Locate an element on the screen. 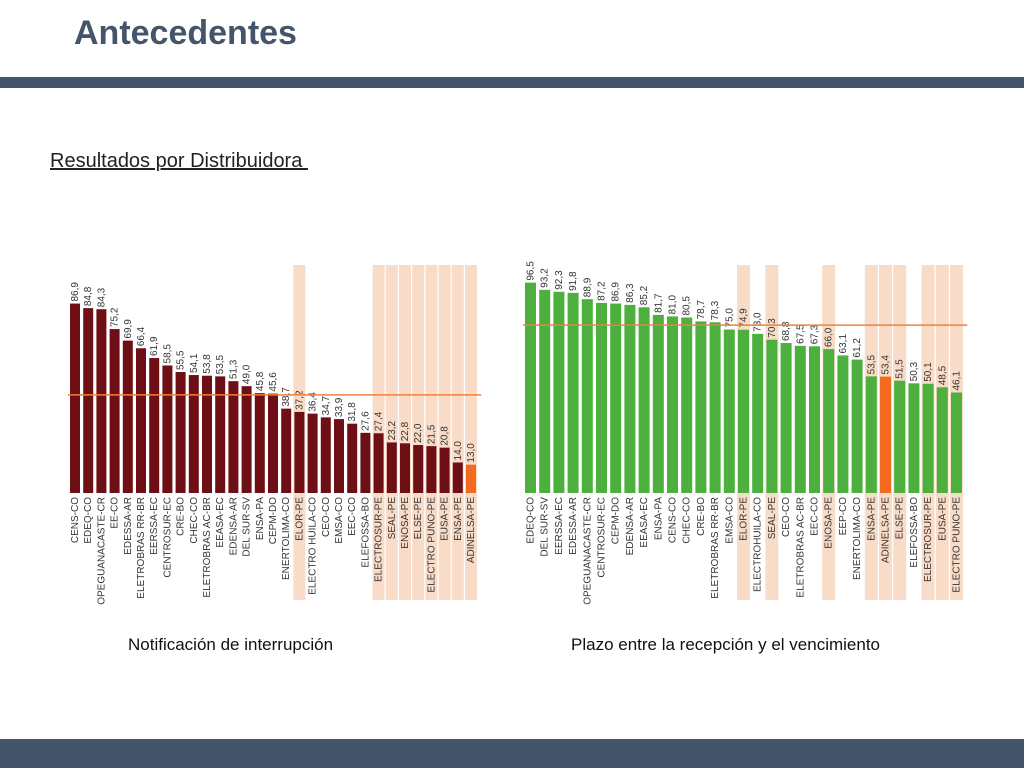 The width and height of the screenshot is (1024, 768). value-label-del-sur-sv: 93,2 is located at coordinates (545, 278).